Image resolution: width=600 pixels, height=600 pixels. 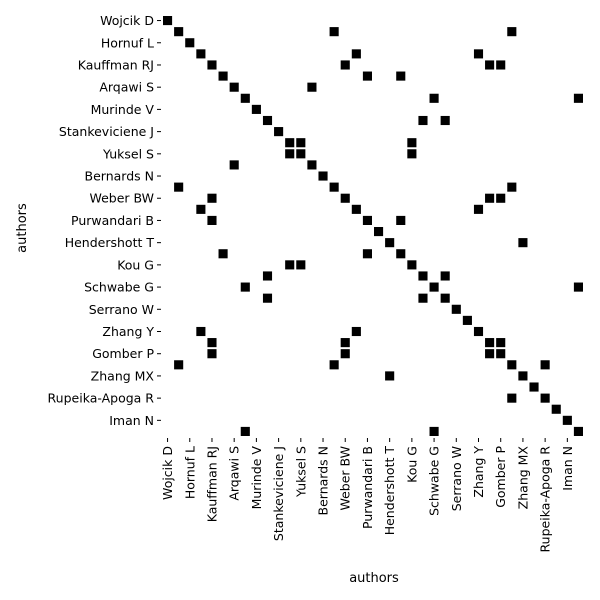 What do you see at coordinates (126, 87) in the screenshot?
I see `y-tick-label: Arqawi S` at bounding box center [126, 87].